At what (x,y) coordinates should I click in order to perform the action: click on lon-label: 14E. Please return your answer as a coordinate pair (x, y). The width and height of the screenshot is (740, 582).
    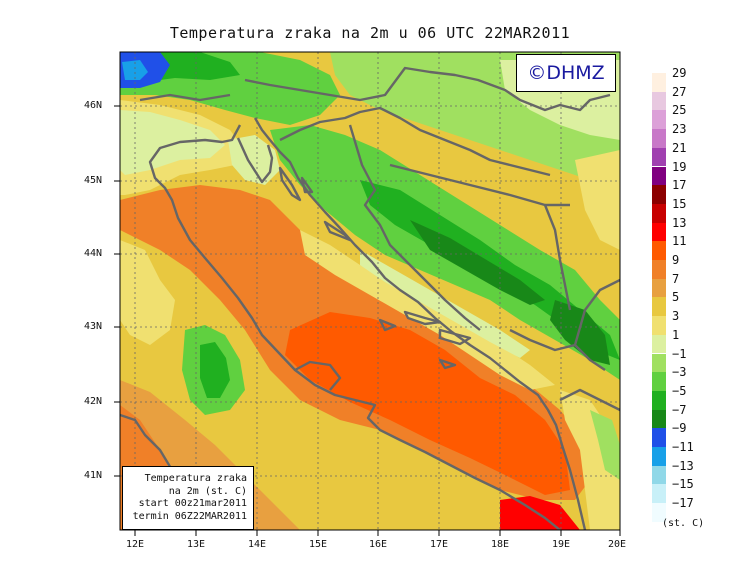
    Looking at the image, I should click on (257, 544).